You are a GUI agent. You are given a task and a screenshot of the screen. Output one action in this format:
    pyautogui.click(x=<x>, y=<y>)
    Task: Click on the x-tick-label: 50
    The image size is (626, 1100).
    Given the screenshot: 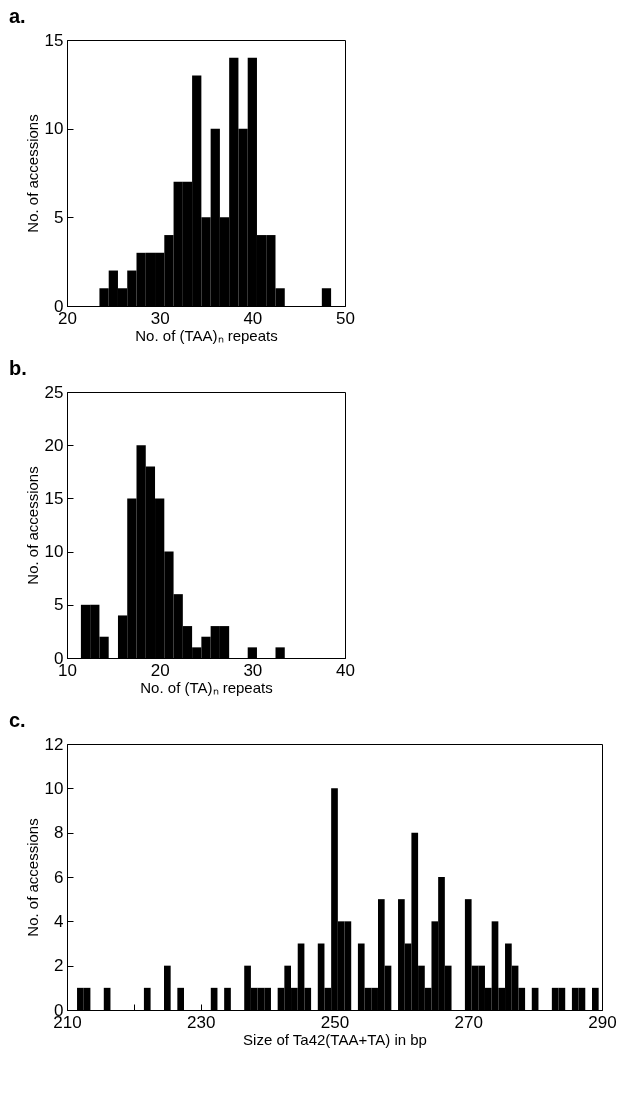 What is the action you would take?
    pyautogui.click(x=345, y=318)
    